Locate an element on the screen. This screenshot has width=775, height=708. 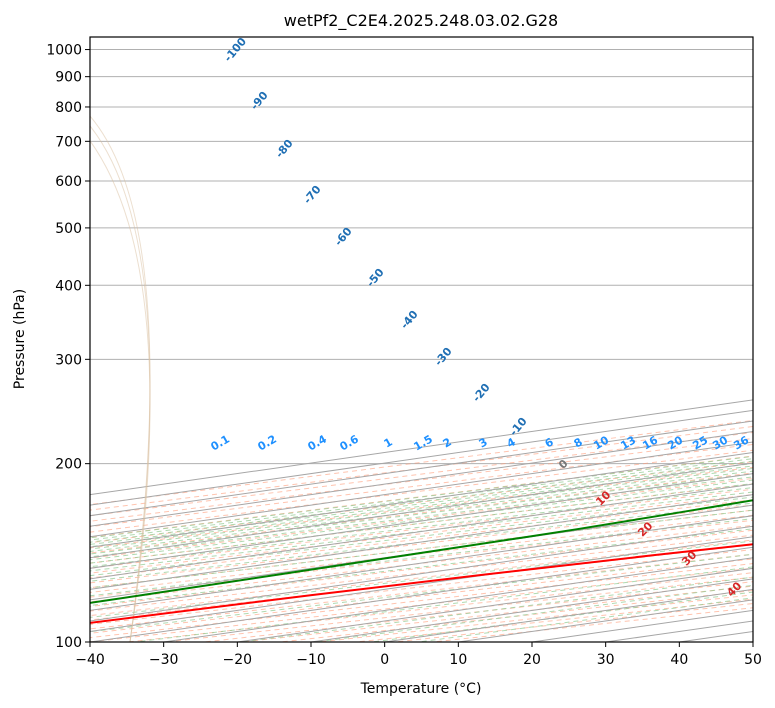
y-tick-label: 700 is located at coordinates (68, 142).